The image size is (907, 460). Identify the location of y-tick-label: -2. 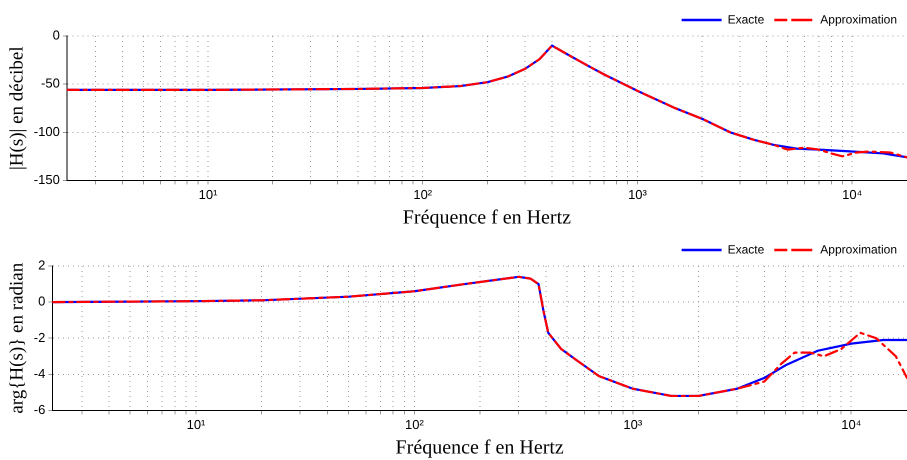
(40, 337).